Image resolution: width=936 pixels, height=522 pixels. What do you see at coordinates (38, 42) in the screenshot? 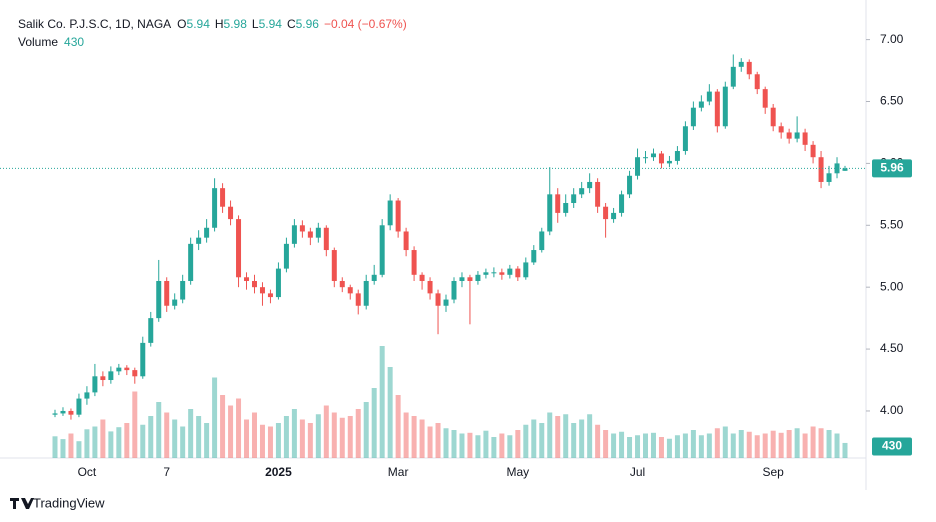
I see `volume-label: Volume` at bounding box center [38, 42].